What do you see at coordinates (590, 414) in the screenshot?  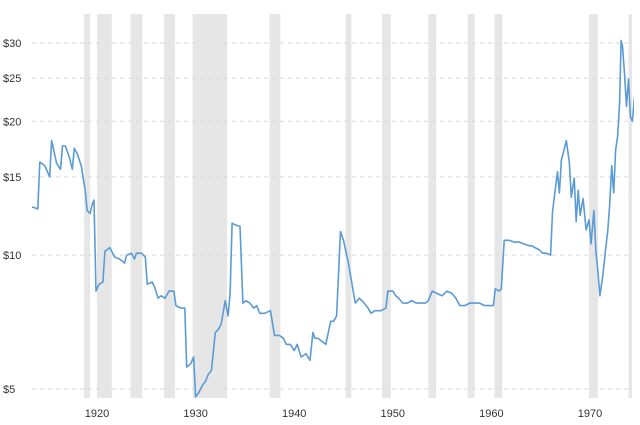 I see `x-tick-label: 1970` at bounding box center [590, 414].